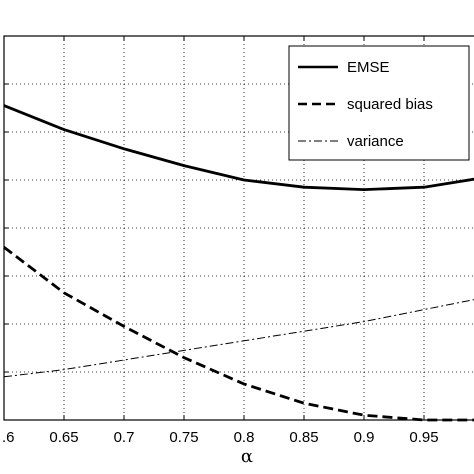 The height and width of the screenshot is (474, 474). I want to click on x-tick-label: 0.9, so click(364, 437).